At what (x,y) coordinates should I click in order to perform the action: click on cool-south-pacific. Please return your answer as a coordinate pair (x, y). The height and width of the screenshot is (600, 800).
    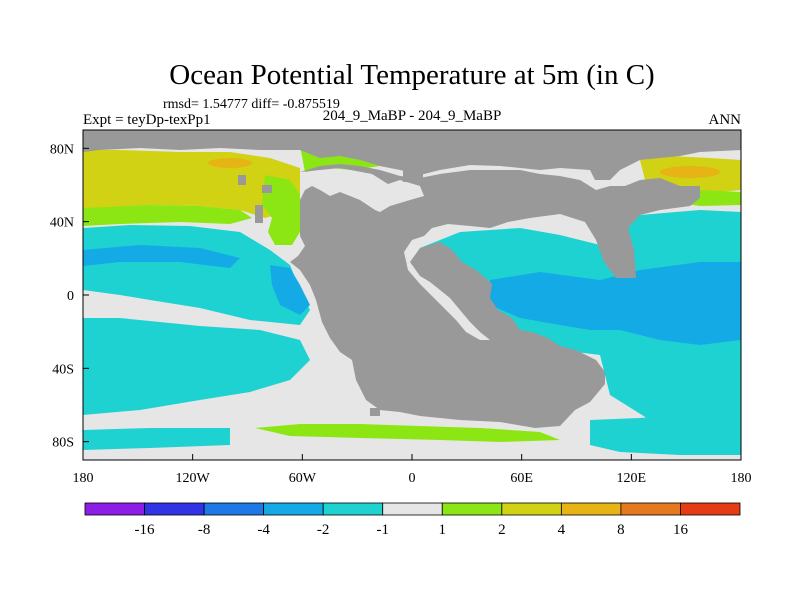
    Looking at the image, I should click on (196, 366).